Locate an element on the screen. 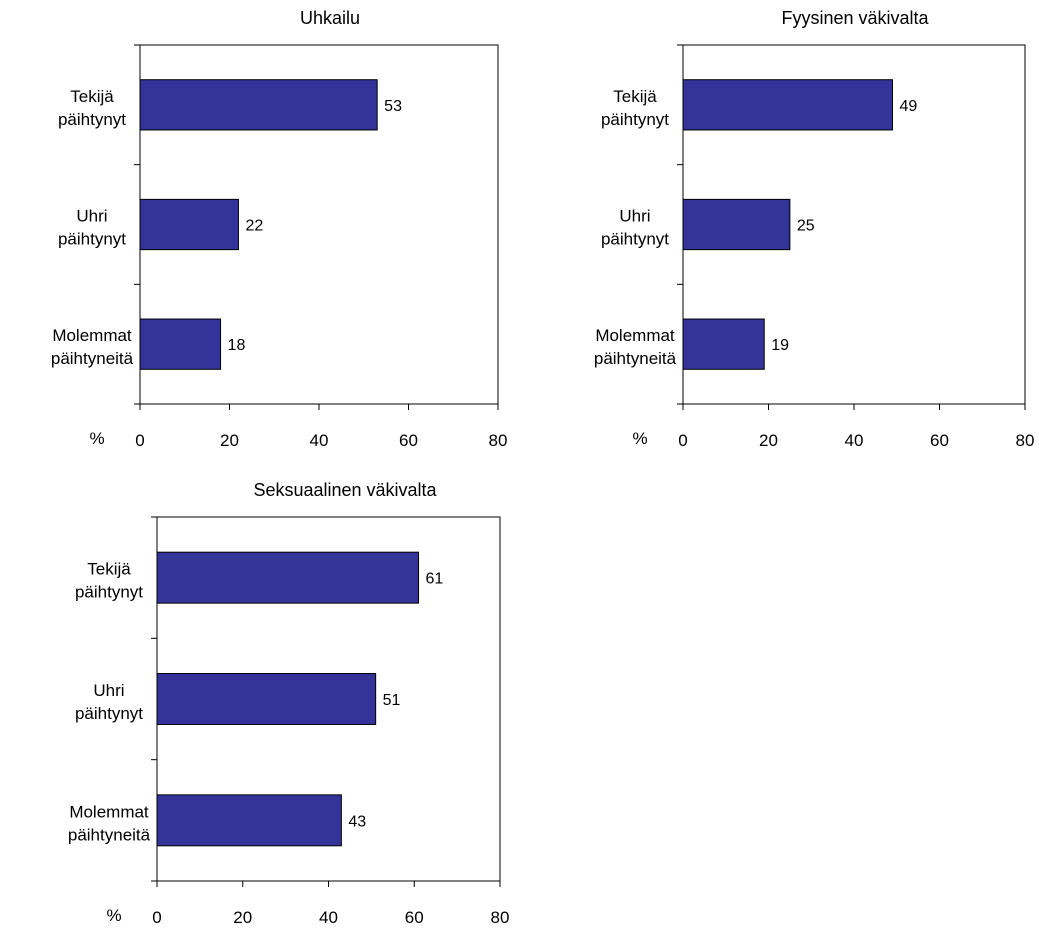 Image resolution: width=1039 pixels, height=929 pixels. data-label: 19 is located at coordinates (780, 345).